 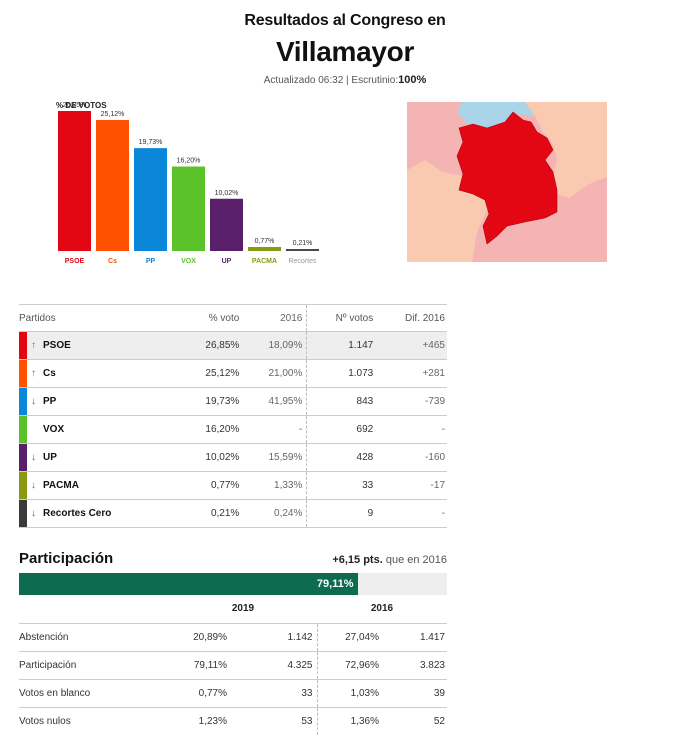 I want to click on dif-cell: -160, so click(x=411, y=457).